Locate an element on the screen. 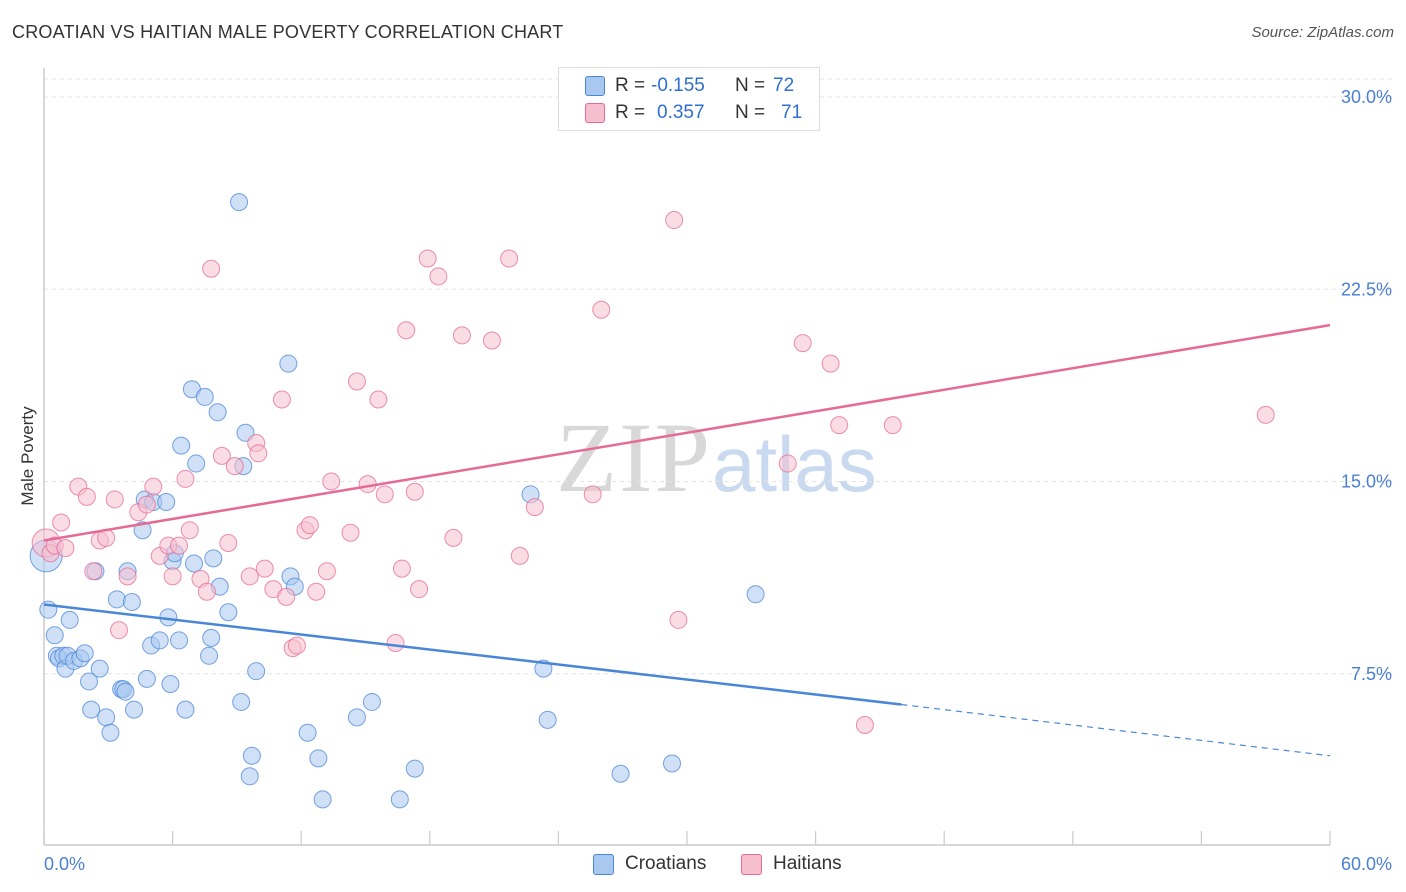 This screenshot has height=892, width=1406. y-tick-label: 22.5% is located at coordinates (1366, 289).